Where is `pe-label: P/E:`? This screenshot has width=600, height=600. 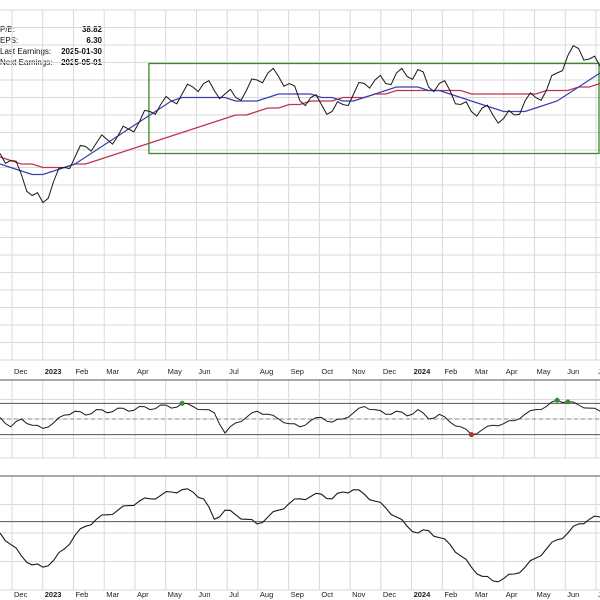
pe-label: P/E: is located at coordinates (8, 29).